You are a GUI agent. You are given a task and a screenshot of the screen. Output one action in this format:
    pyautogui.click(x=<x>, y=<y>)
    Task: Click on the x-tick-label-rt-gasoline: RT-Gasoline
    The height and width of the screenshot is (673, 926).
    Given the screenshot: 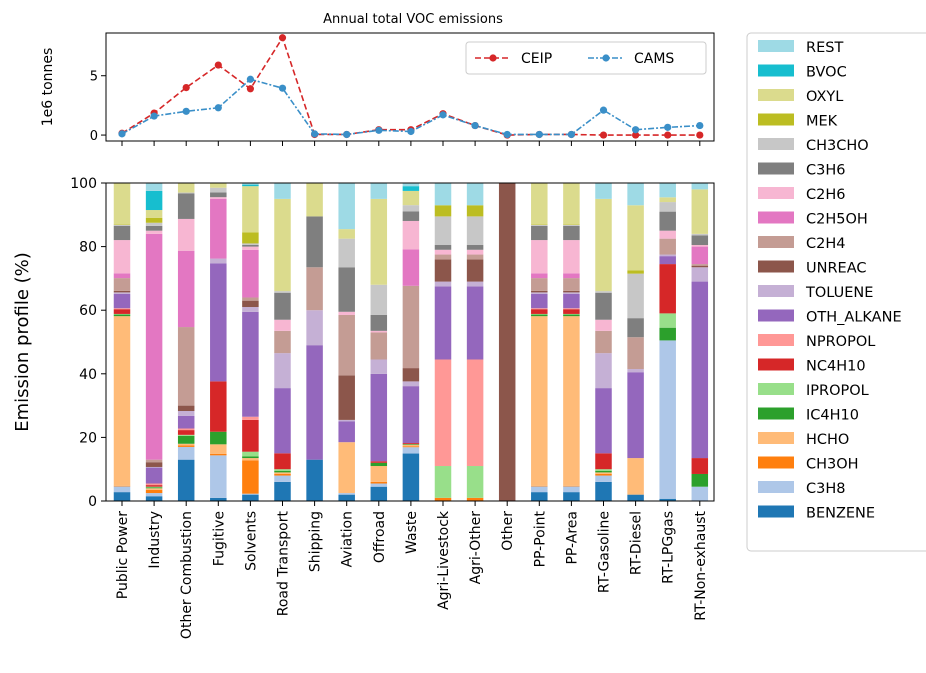 What is the action you would take?
    pyautogui.click(x=605, y=552)
    